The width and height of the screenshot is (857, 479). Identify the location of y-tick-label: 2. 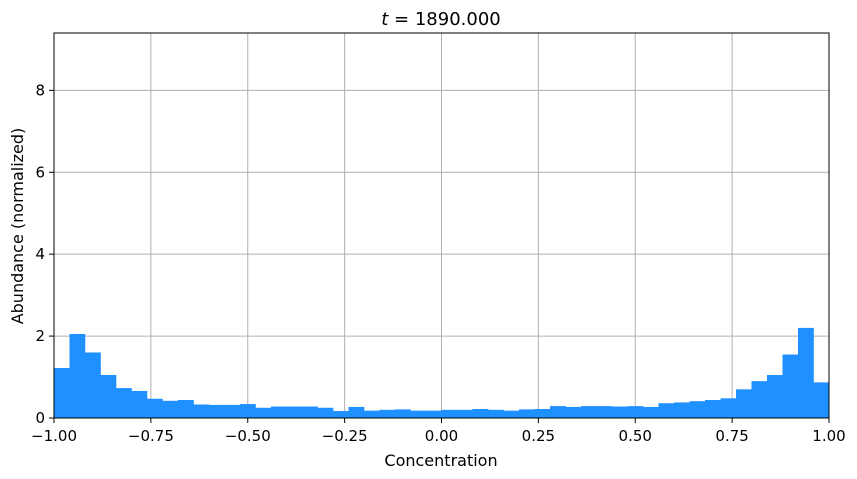
(40, 336).